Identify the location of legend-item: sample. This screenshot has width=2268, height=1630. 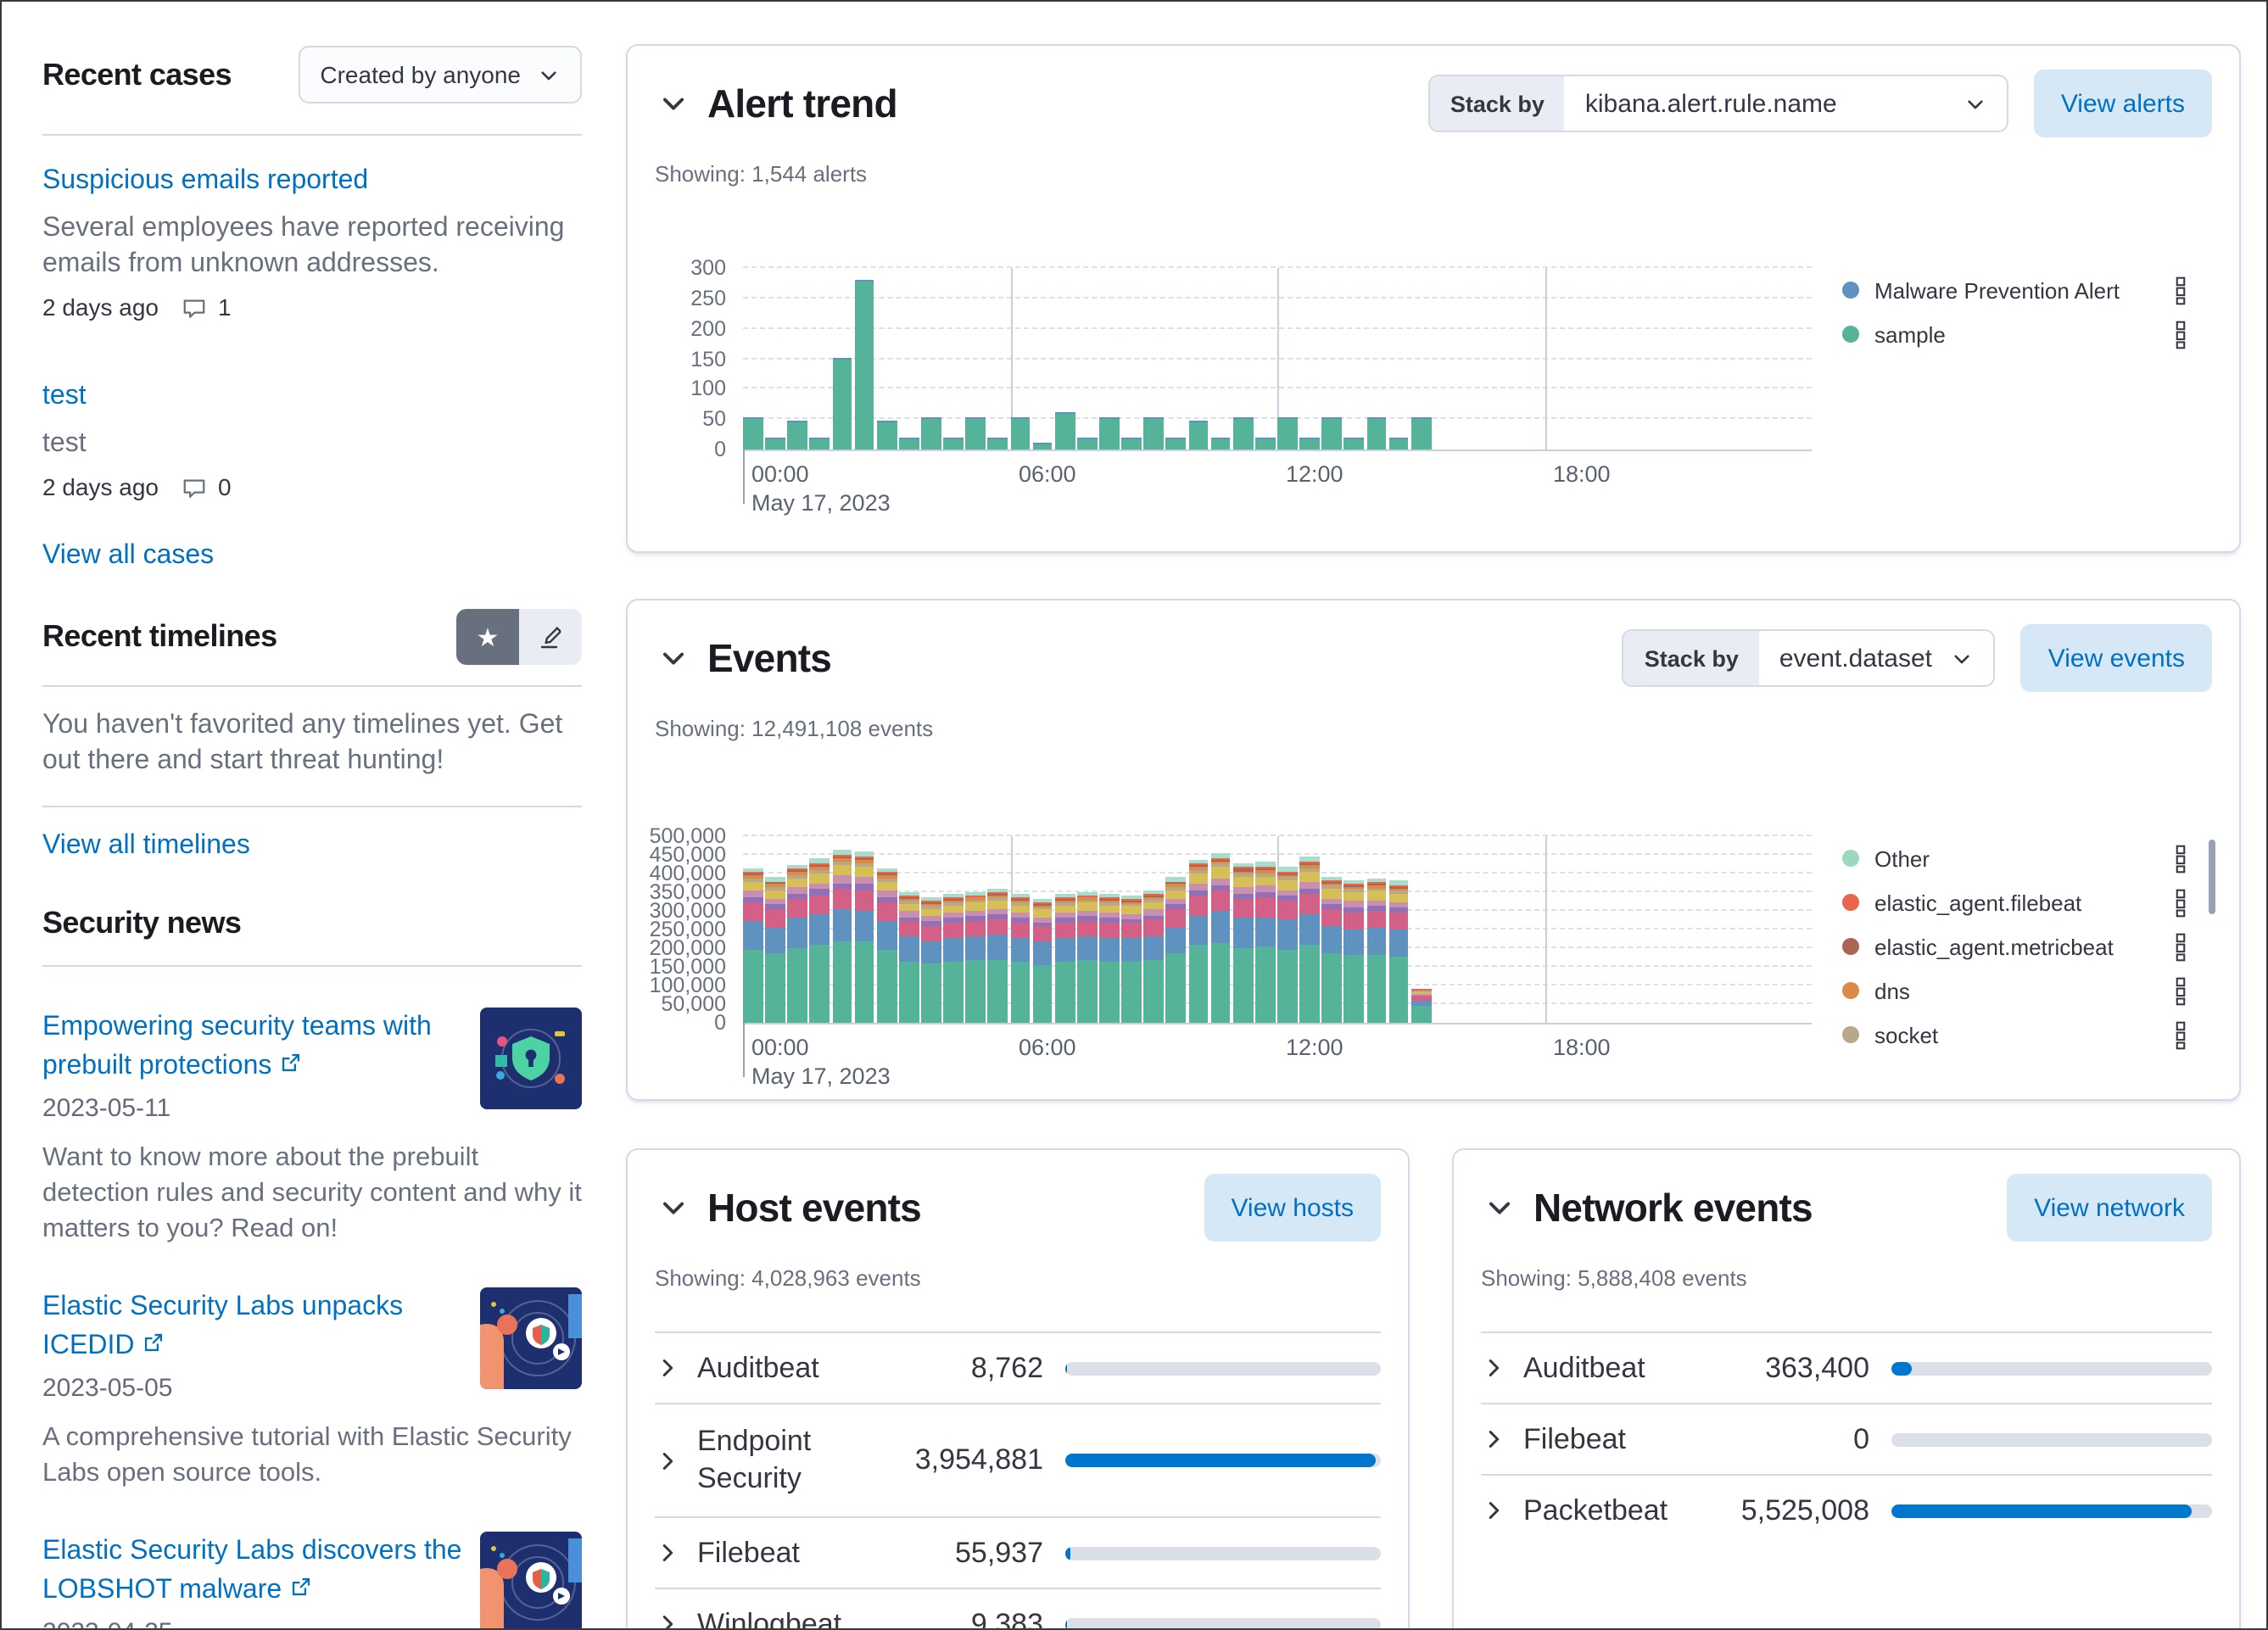
(2015, 334).